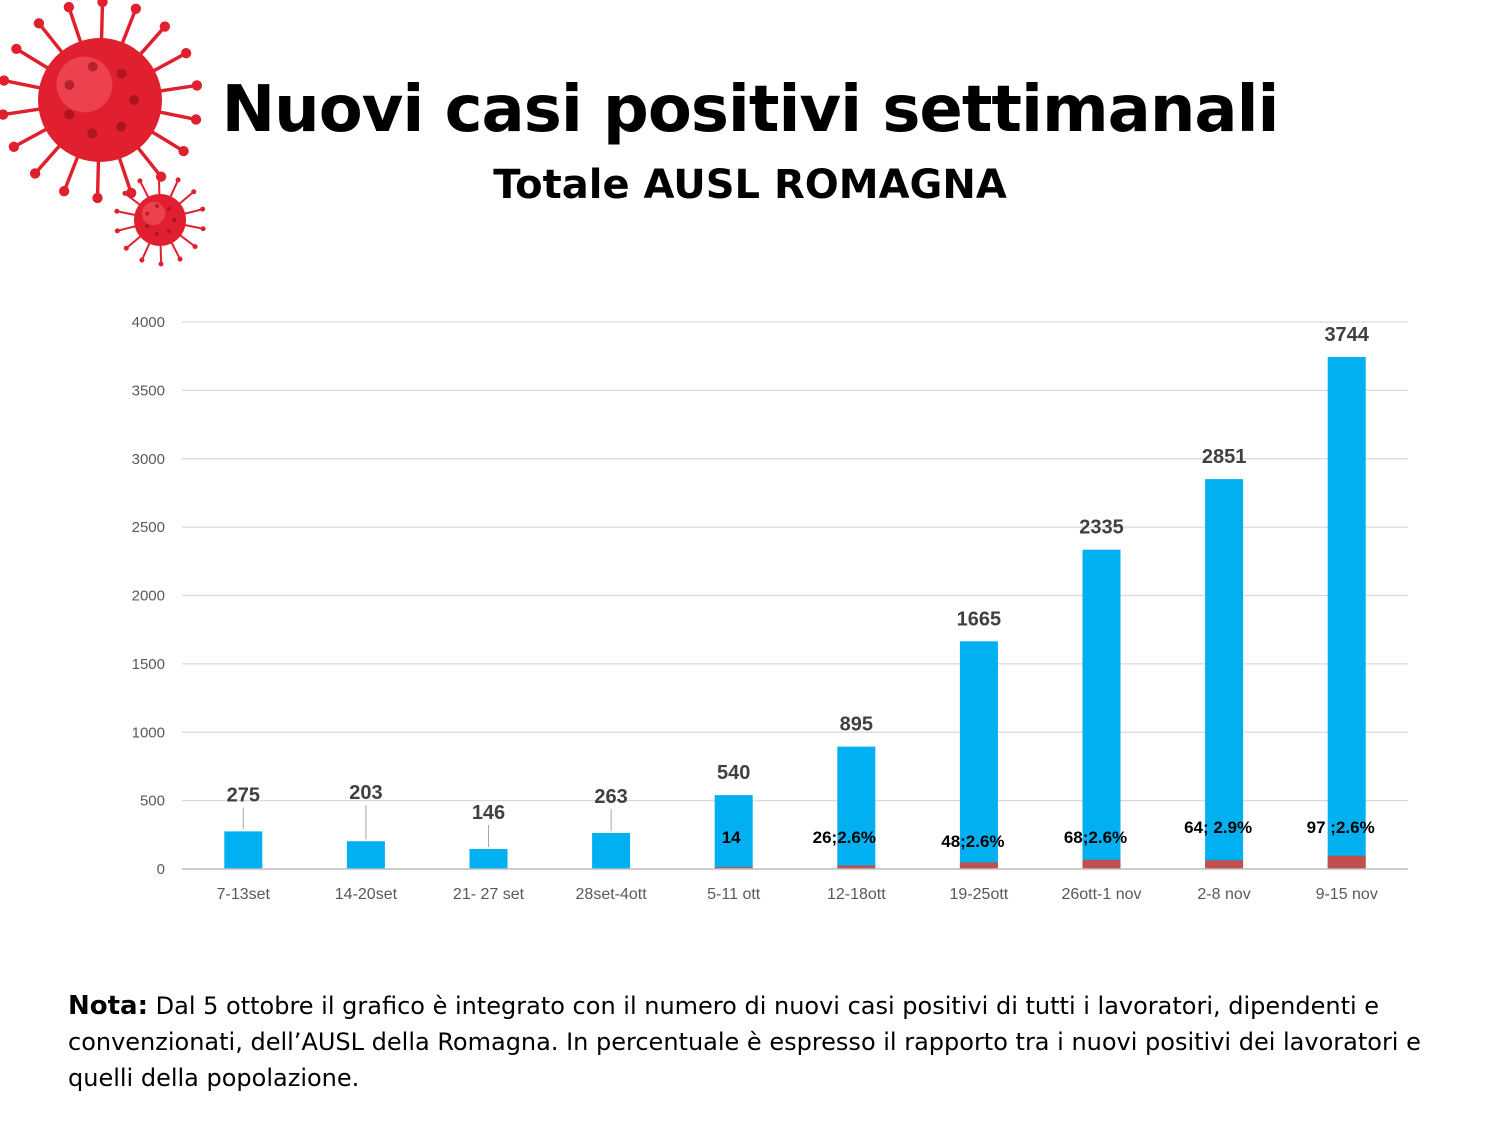 The width and height of the screenshot is (1500, 1125). Describe the element at coordinates (244, 894) in the screenshot. I see `x-tick-label: 7-13set` at that location.